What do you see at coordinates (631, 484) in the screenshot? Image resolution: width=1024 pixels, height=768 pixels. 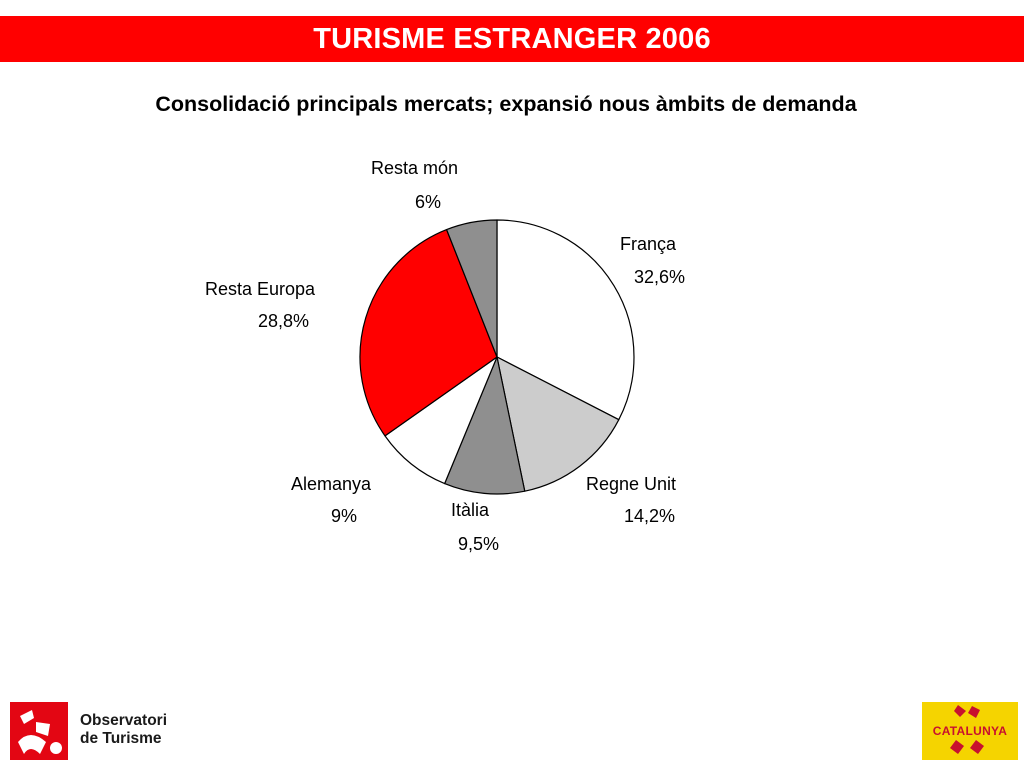 I see `slice-name-label: Regne Unit` at bounding box center [631, 484].